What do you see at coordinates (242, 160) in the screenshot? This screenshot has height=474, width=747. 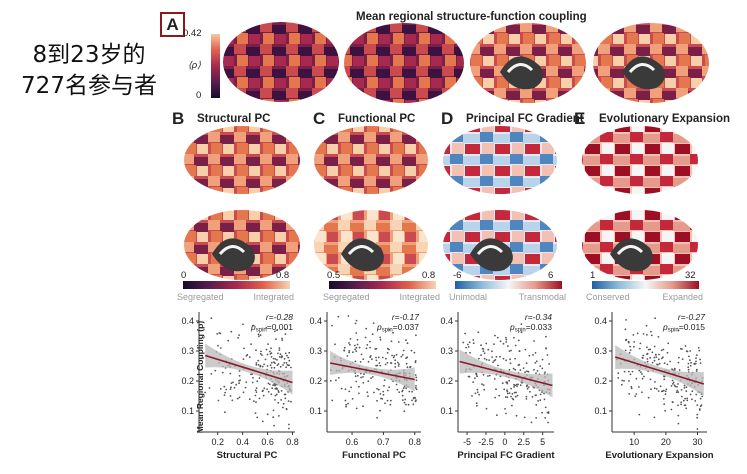 I see `brain-b-lateral` at bounding box center [242, 160].